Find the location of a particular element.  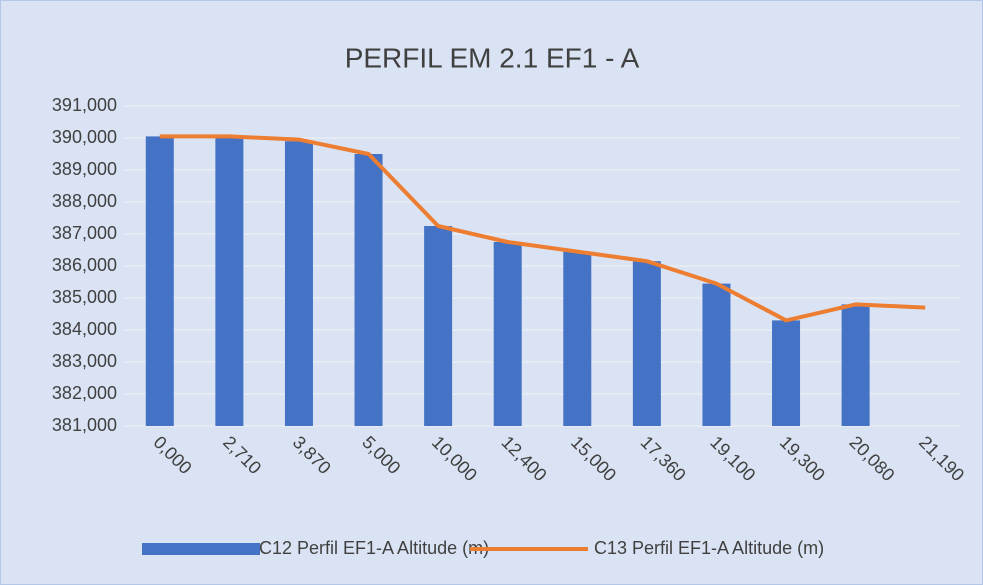

y-tick-label: 388,000 is located at coordinates (84, 201).